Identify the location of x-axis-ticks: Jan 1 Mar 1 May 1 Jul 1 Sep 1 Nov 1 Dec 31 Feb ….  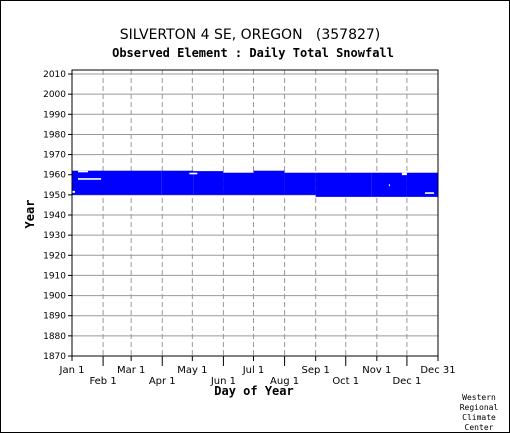
(257, 371).